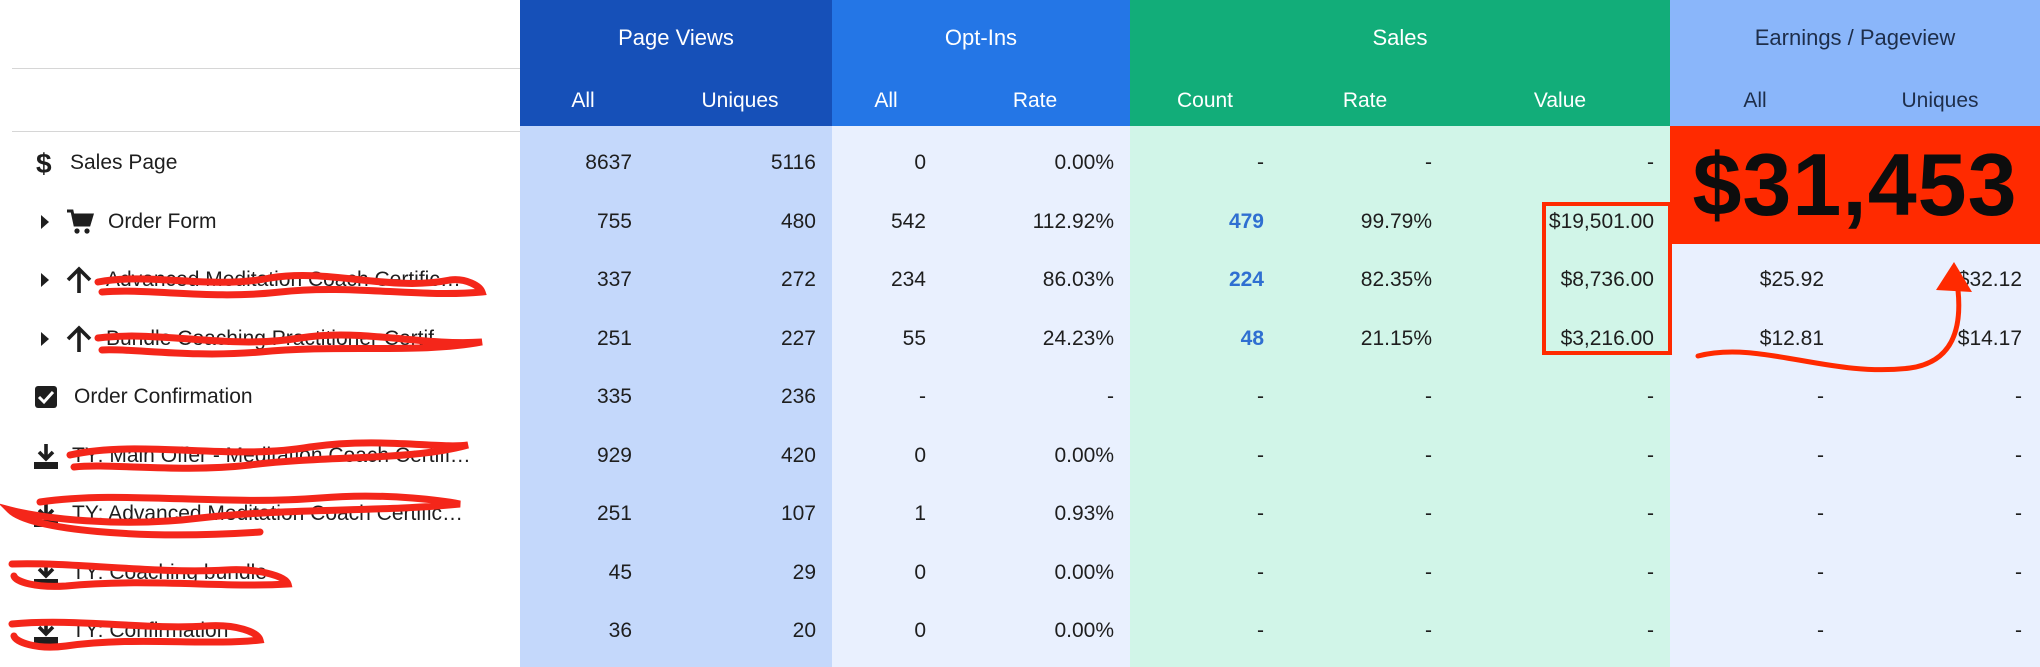 This screenshot has width=2040, height=667. I want to click on header-sales: Sales, so click(1400, 38).